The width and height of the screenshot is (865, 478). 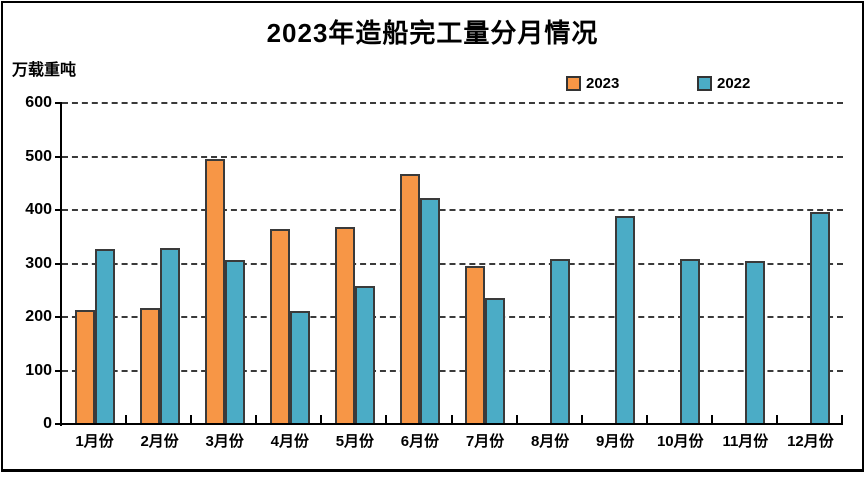 What do you see at coordinates (84, 366) in the screenshot?
I see `bar-2023-1月份` at bounding box center [84, 366].